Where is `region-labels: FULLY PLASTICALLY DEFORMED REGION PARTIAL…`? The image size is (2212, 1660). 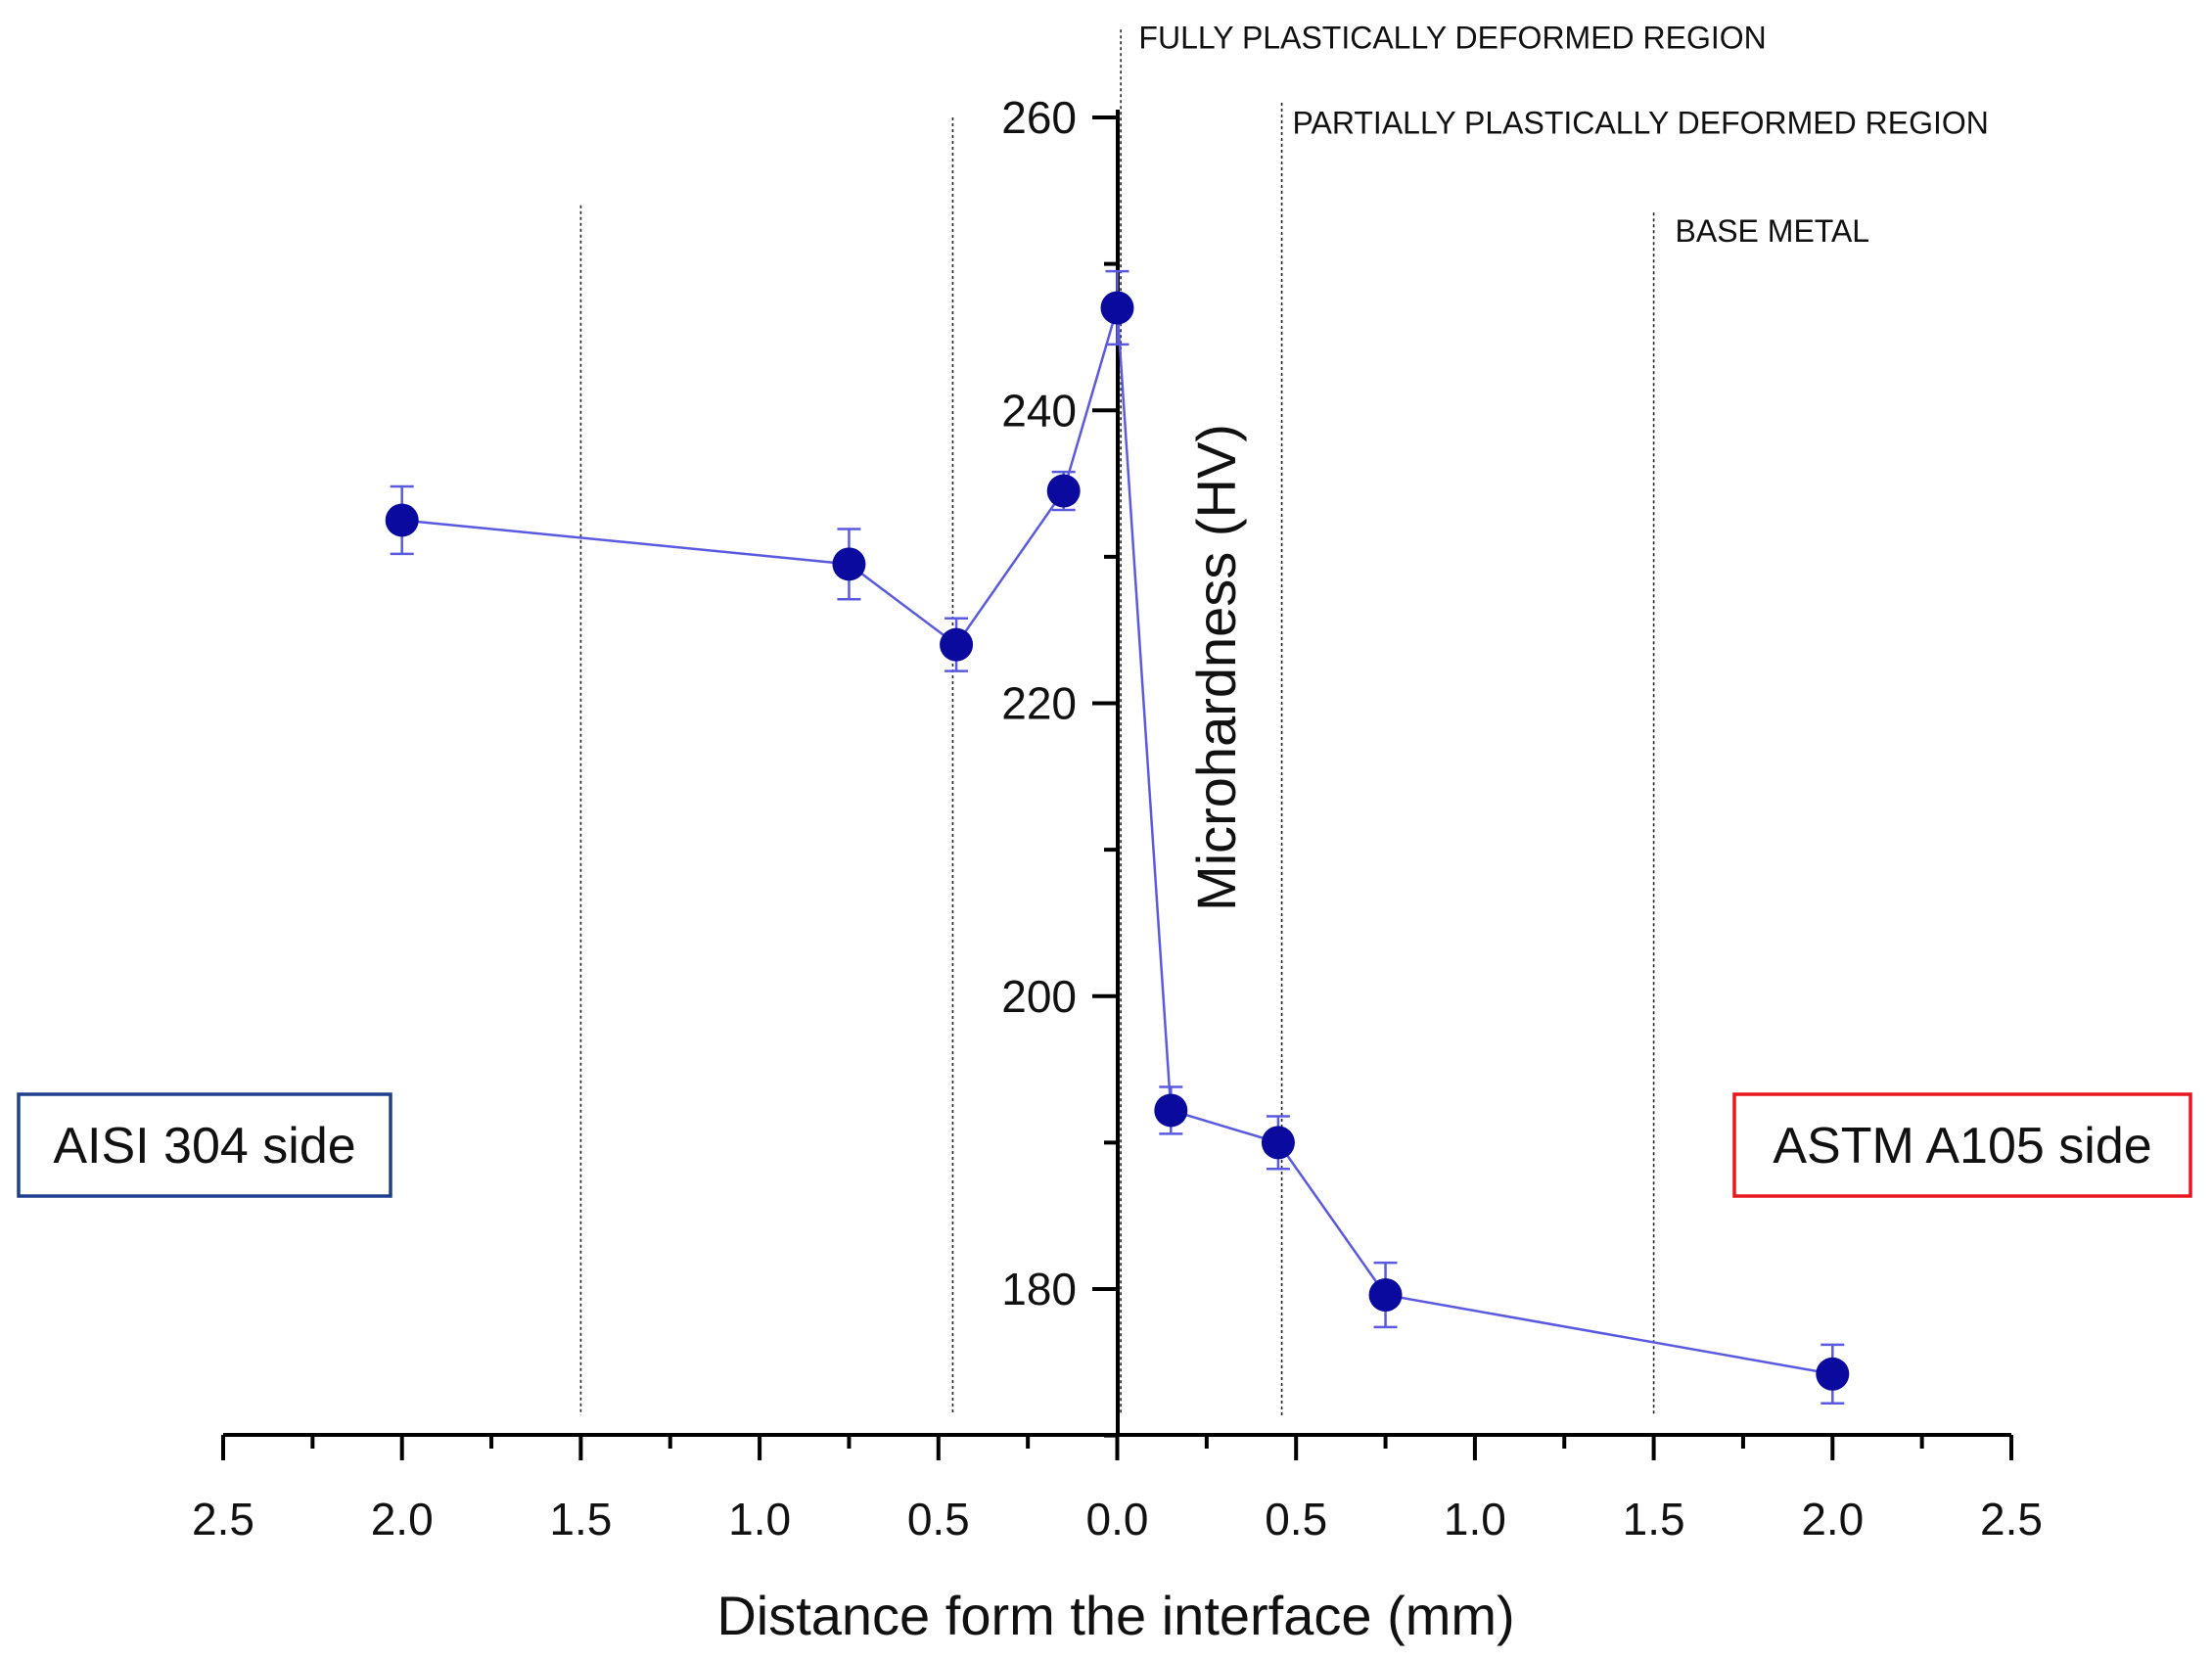
region-labels: FULLY PLASTICALLY DEFORMED REGION PARTIAL… is located at coordinates (1563, 135).